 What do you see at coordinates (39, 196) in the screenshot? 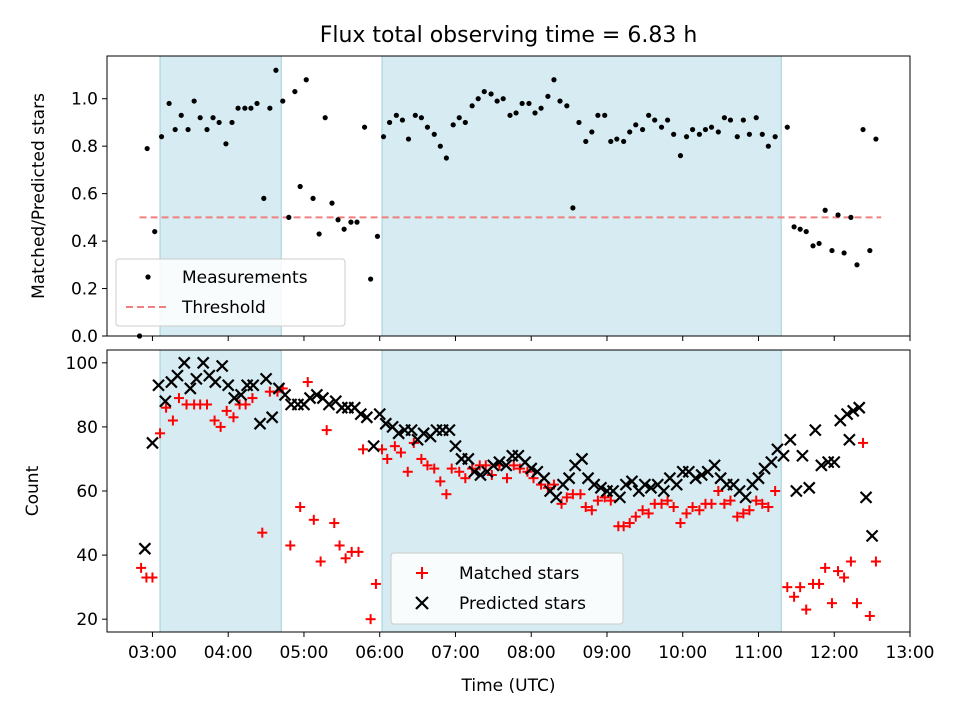
I see `top-y-axis-label: Matched/Predicted stars` at bounding box center [39, 196].